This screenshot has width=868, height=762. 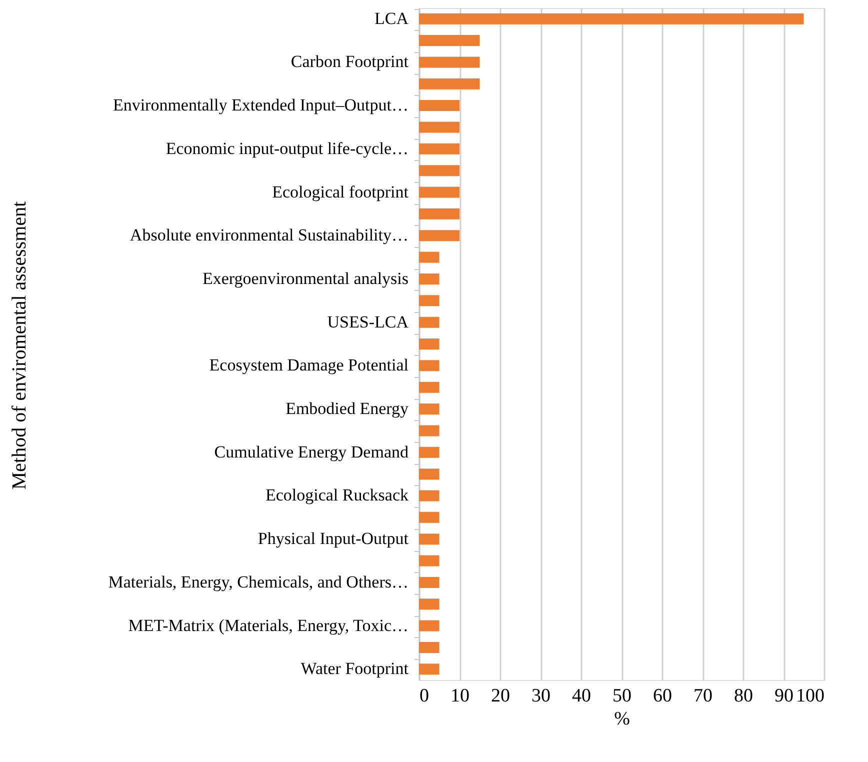 What do you see at coordinates (541, 696) in the screenshot?
I see `x-tick-label: 30` at bounding box center [541, 696].